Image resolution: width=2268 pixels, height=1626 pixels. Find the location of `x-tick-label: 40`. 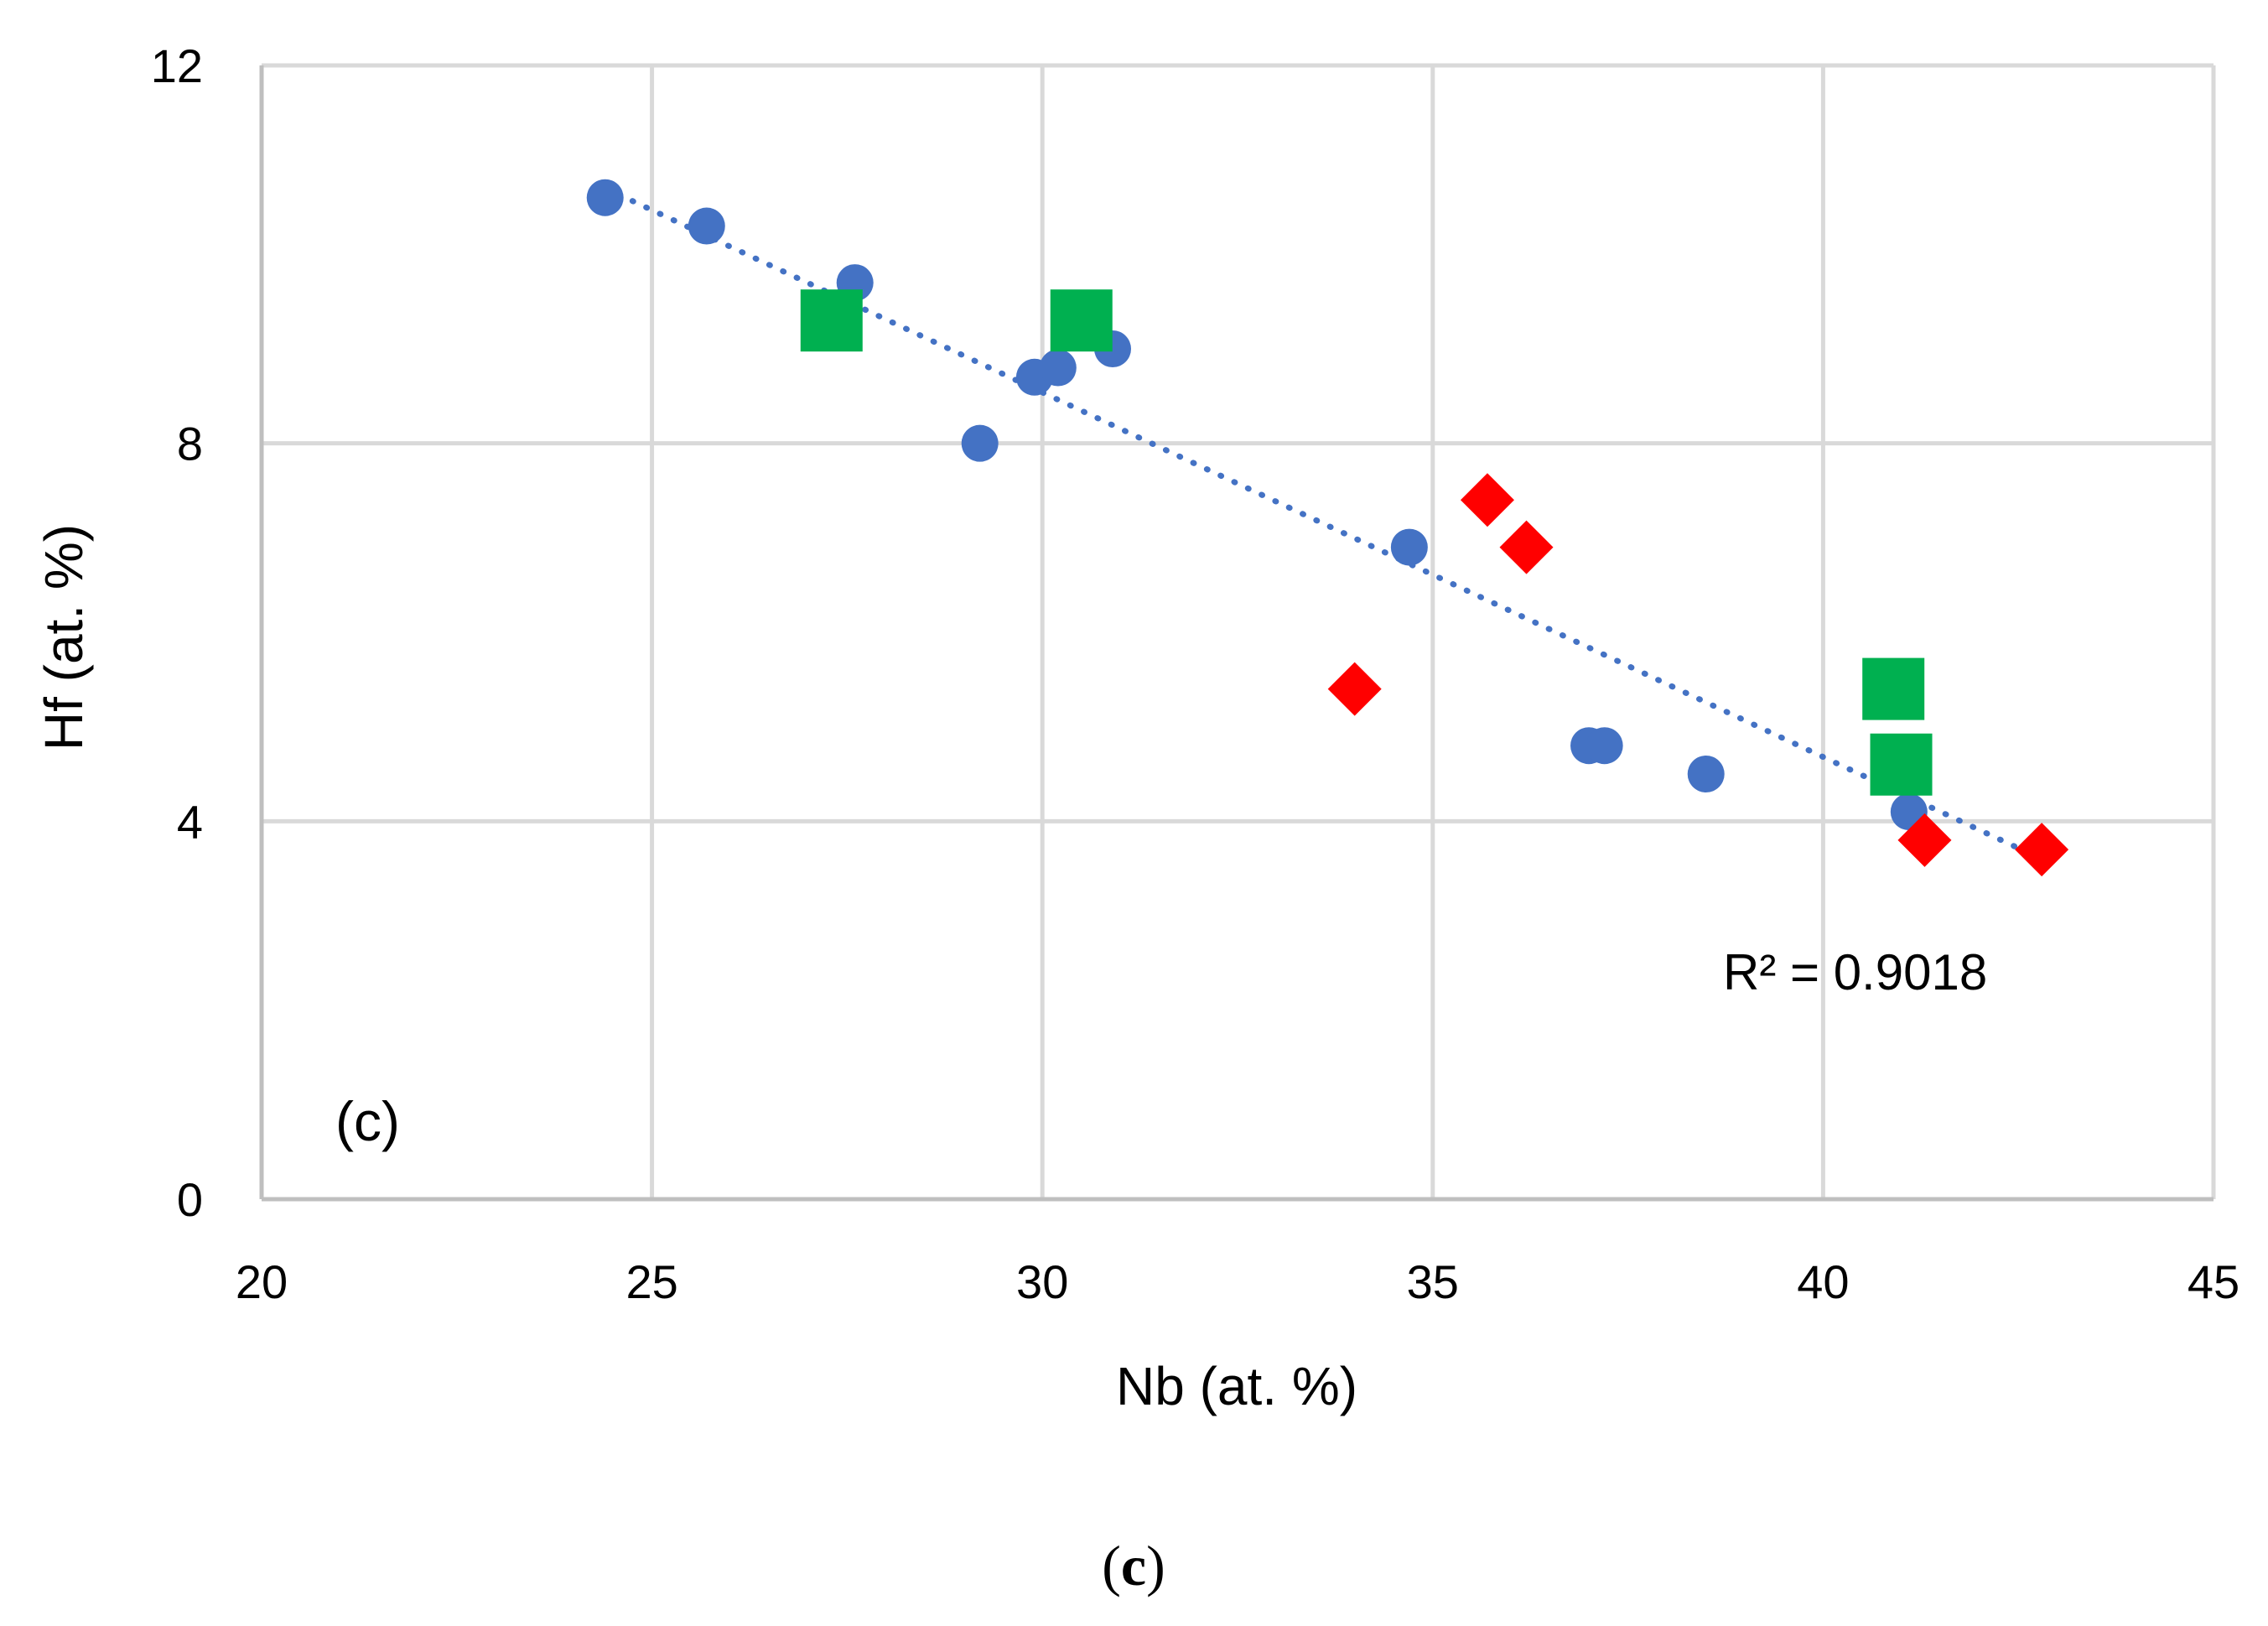

x-tick-label: 40 is located at coordinates (1823, 1281).